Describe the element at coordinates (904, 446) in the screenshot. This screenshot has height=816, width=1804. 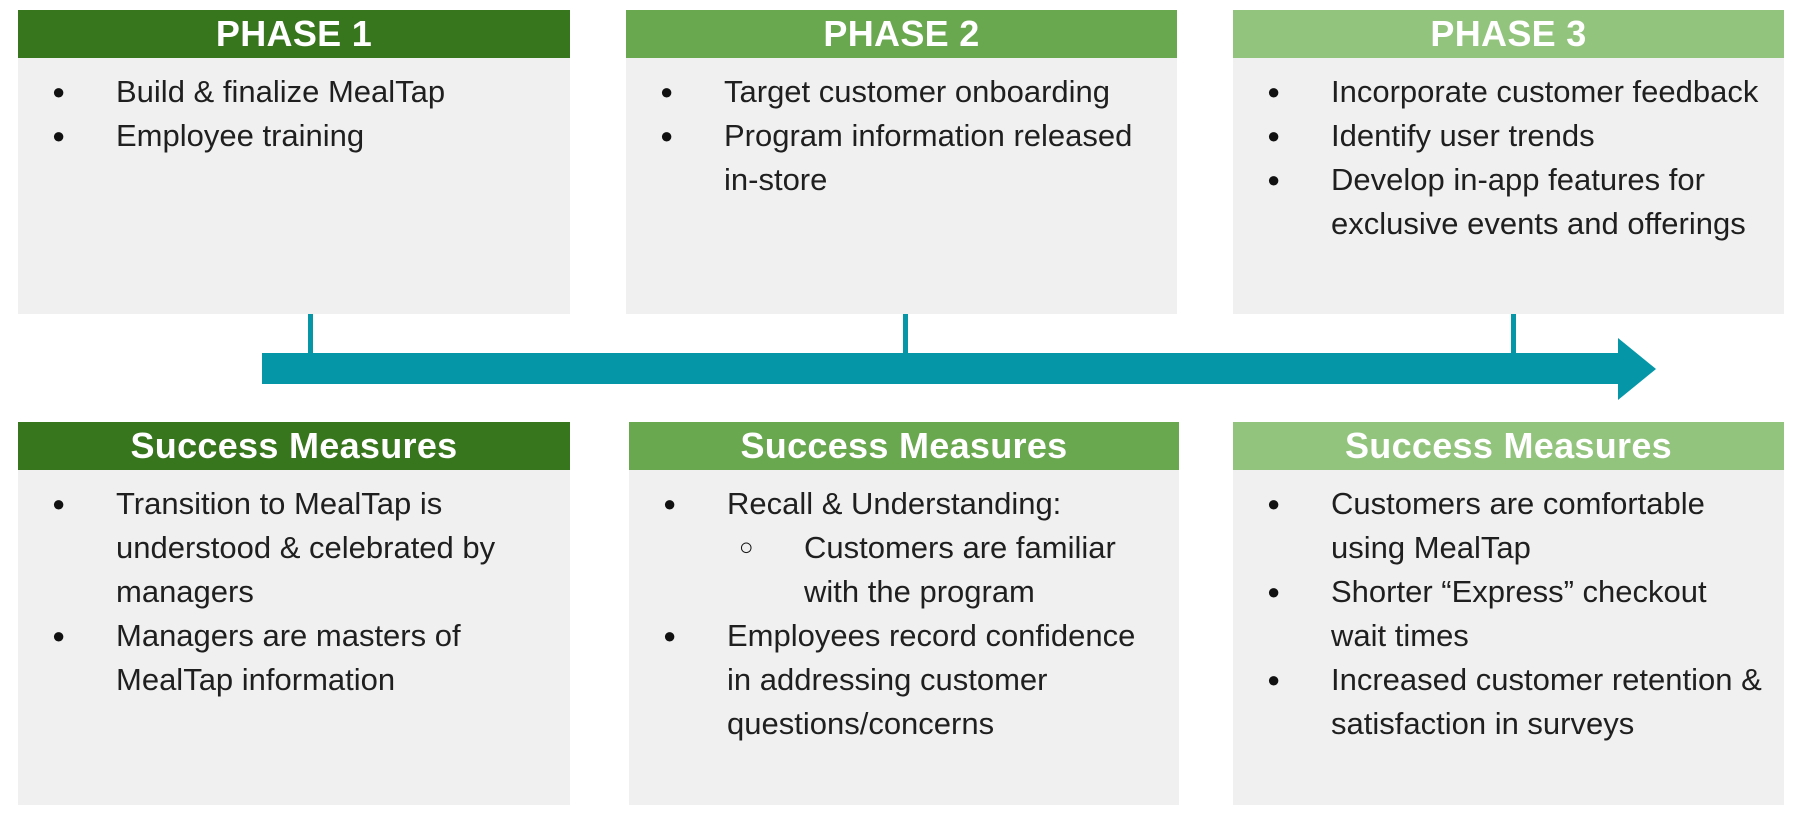
I see `measures-2-header: Success Measures` at that location.